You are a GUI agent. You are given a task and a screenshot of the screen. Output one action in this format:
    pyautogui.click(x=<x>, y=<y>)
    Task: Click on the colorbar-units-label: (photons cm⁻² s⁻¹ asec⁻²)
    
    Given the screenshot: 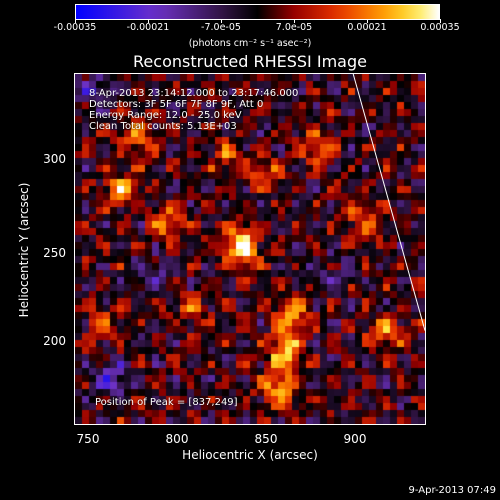 What is the action you would take?
    pyautogui.click(x=250, y=43)
    